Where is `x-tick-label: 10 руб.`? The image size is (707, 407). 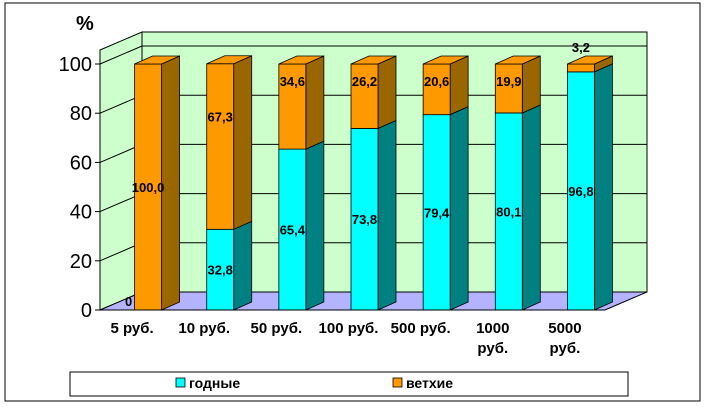 x-tick-label: 10 руб. is located at coordinates (204, 328).